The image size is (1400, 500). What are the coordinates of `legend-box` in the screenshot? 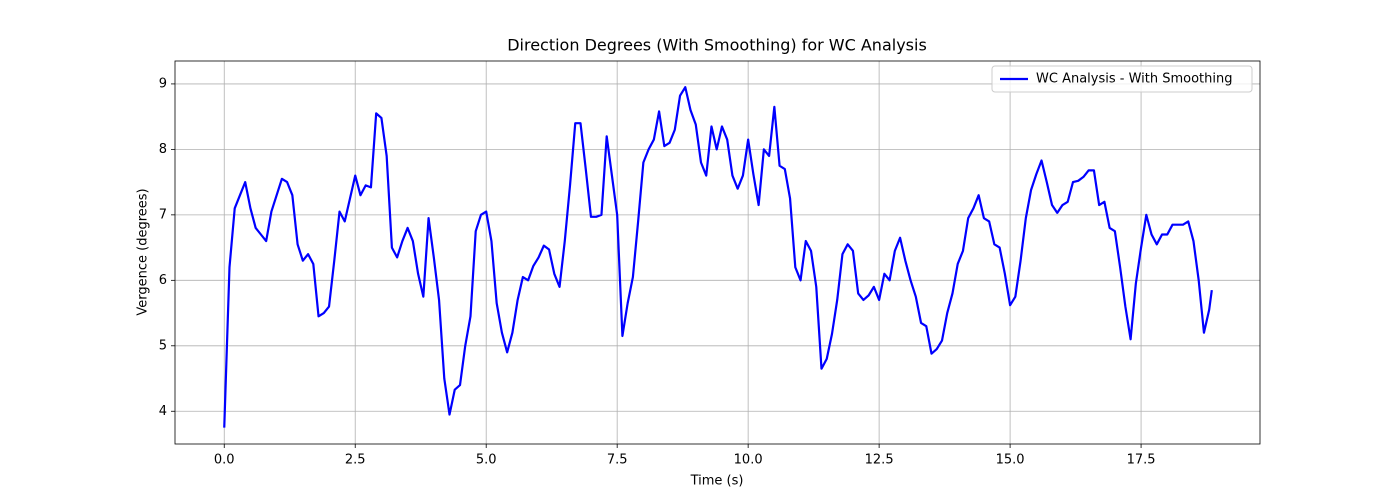 It's located at (1122, 79).